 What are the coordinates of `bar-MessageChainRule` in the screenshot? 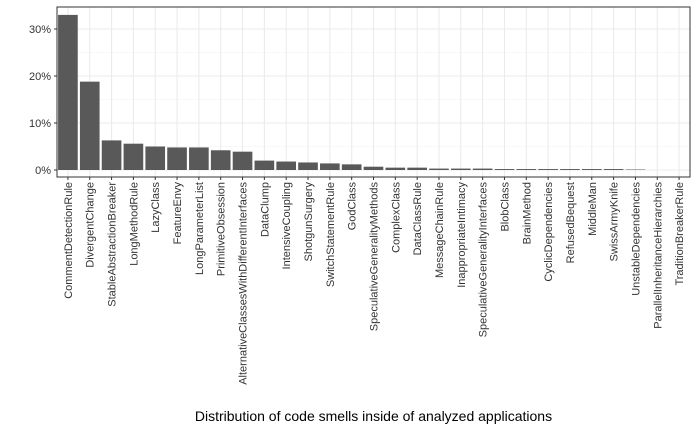 It's located at (439, 169).